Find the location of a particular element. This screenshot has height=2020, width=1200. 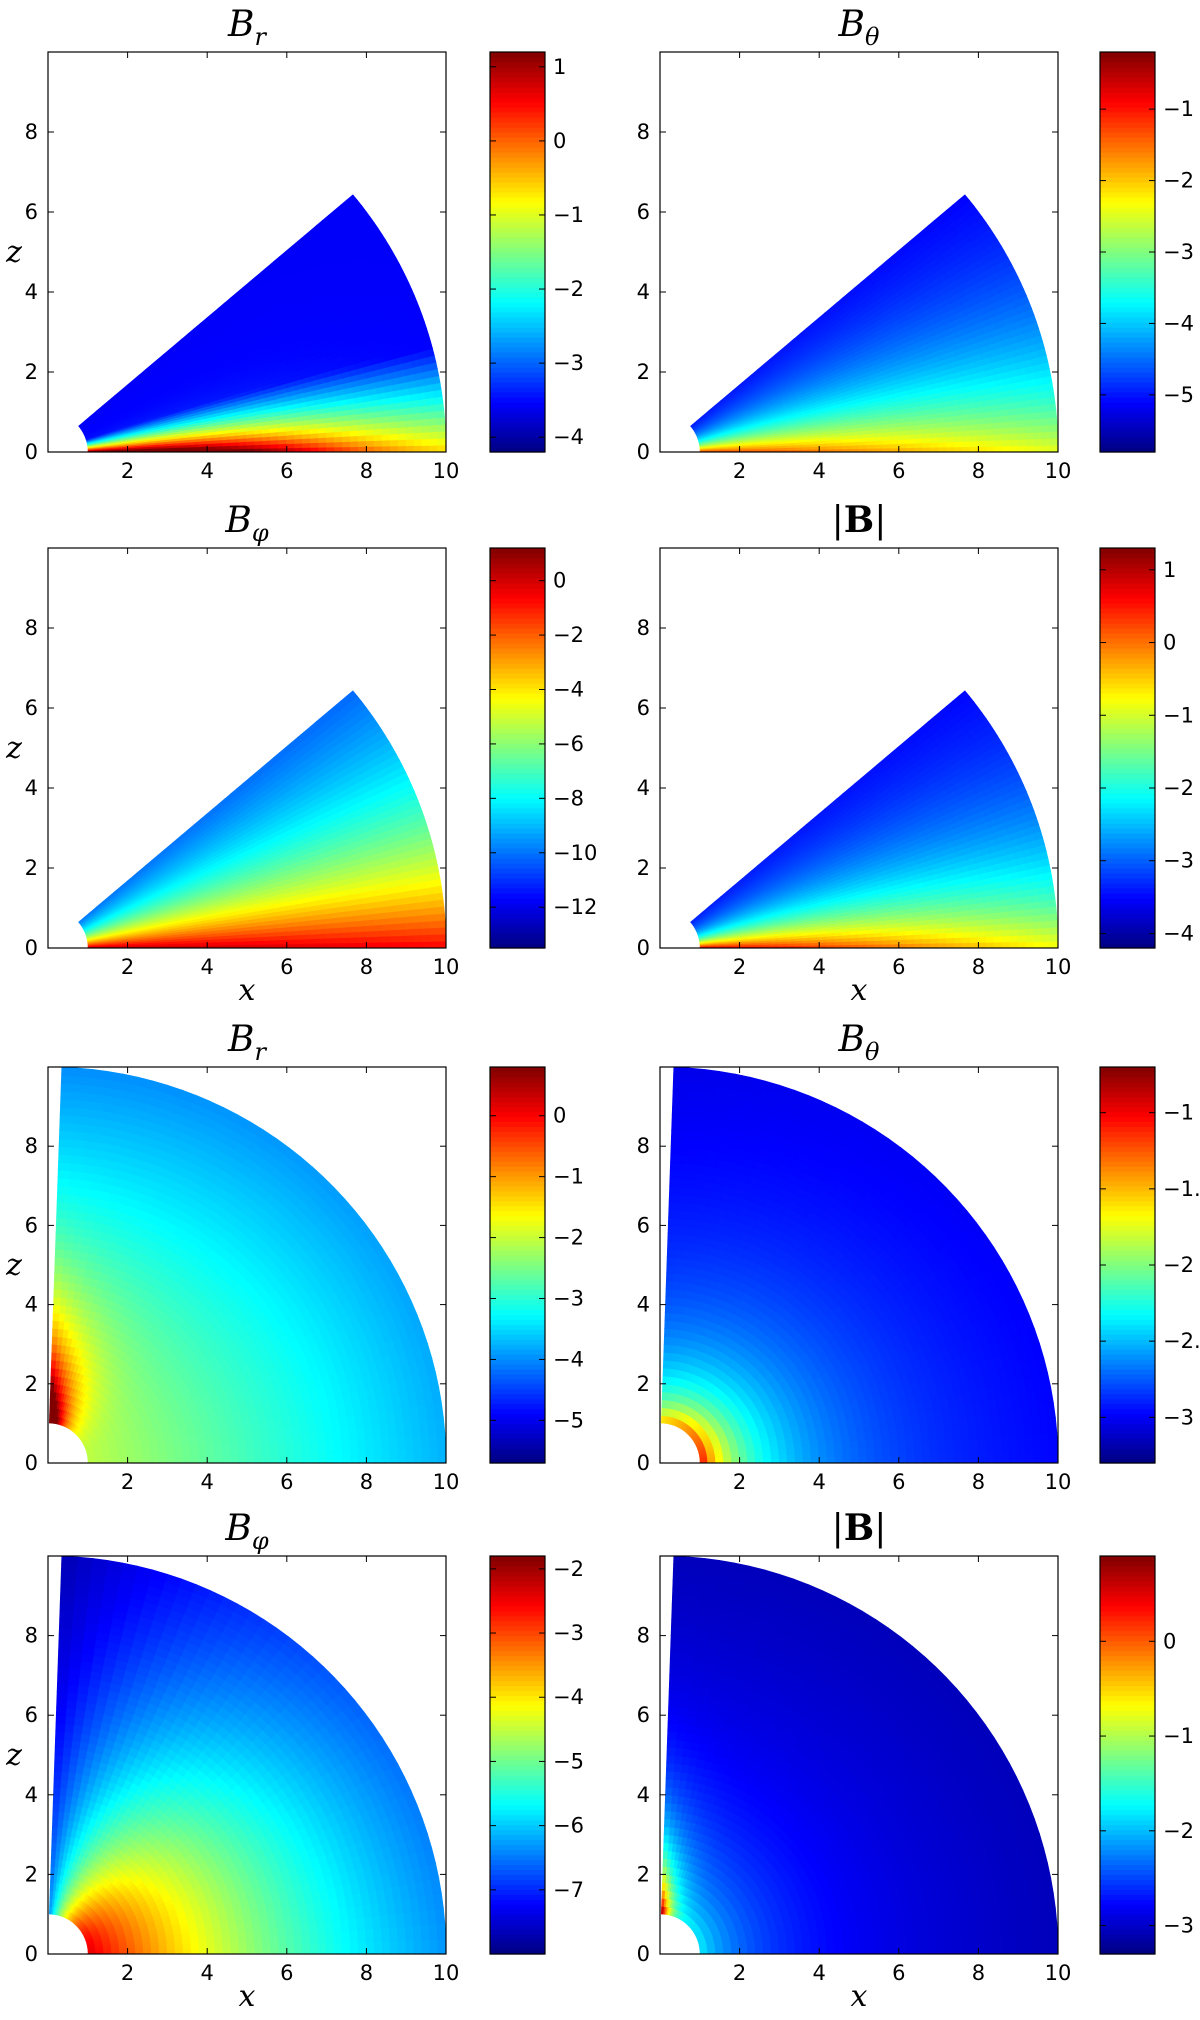

panel-3: 2 4 6 8 10 0 2 4 6 8 Bφ z x 0 −2 −4 −6 −8 −10 −12 is located at coordinates (301, 754).